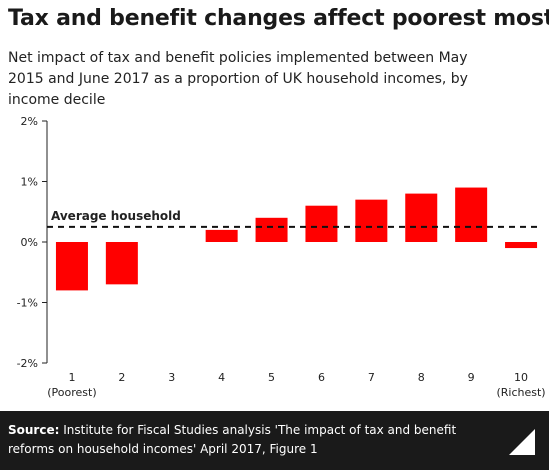  I want to click on x-tick-sublabel: (Poorest), so click(71, 392).